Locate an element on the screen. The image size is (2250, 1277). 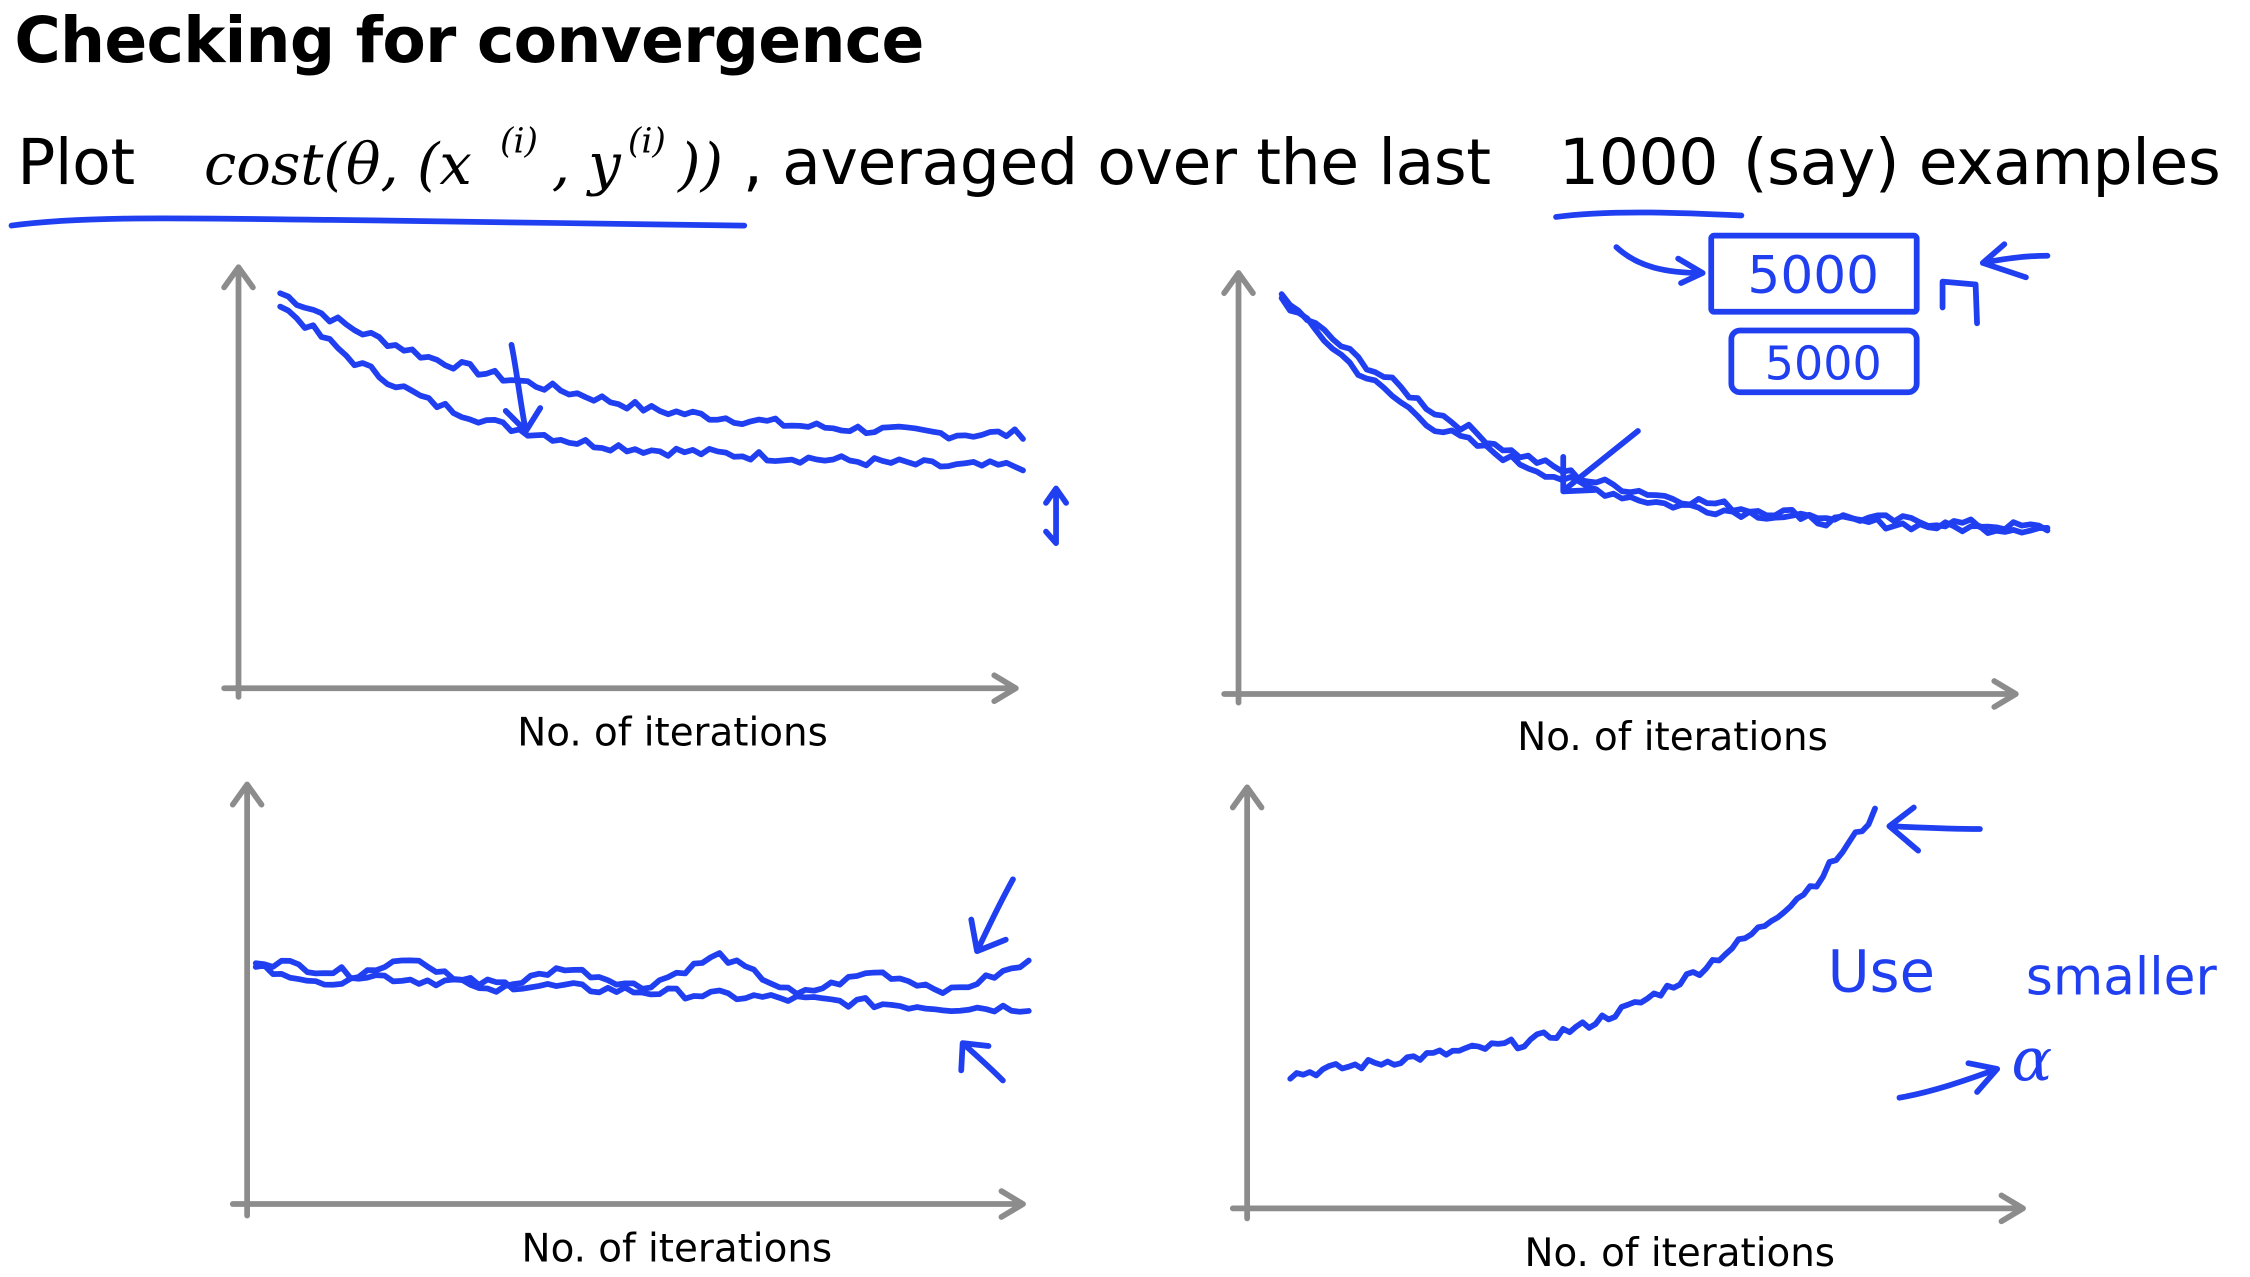
chart-bl-axes is located at coordinates (627, 1000).